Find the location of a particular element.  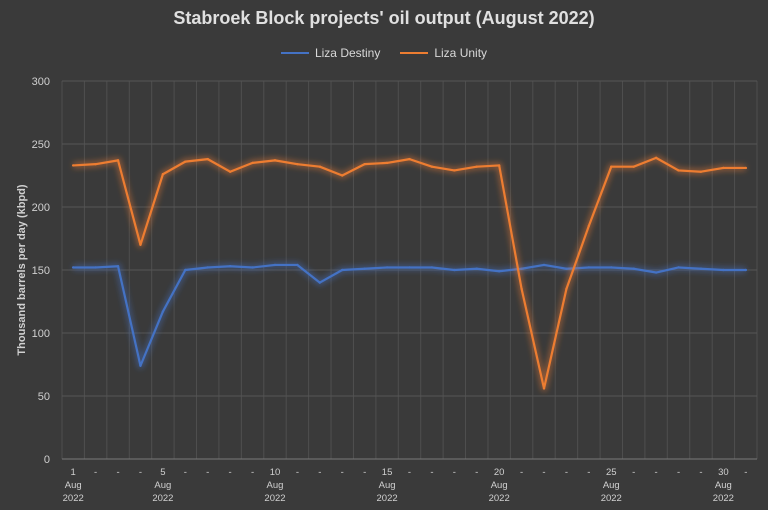

legend-swatch-liza-destiny is located at coordinates (294, 53).